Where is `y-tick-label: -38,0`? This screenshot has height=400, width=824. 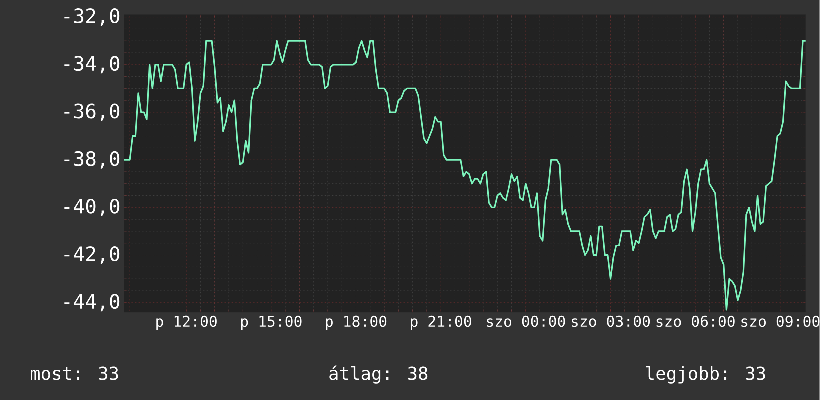 y-tick-label: -38,0 is located at coordinates (92, 160).